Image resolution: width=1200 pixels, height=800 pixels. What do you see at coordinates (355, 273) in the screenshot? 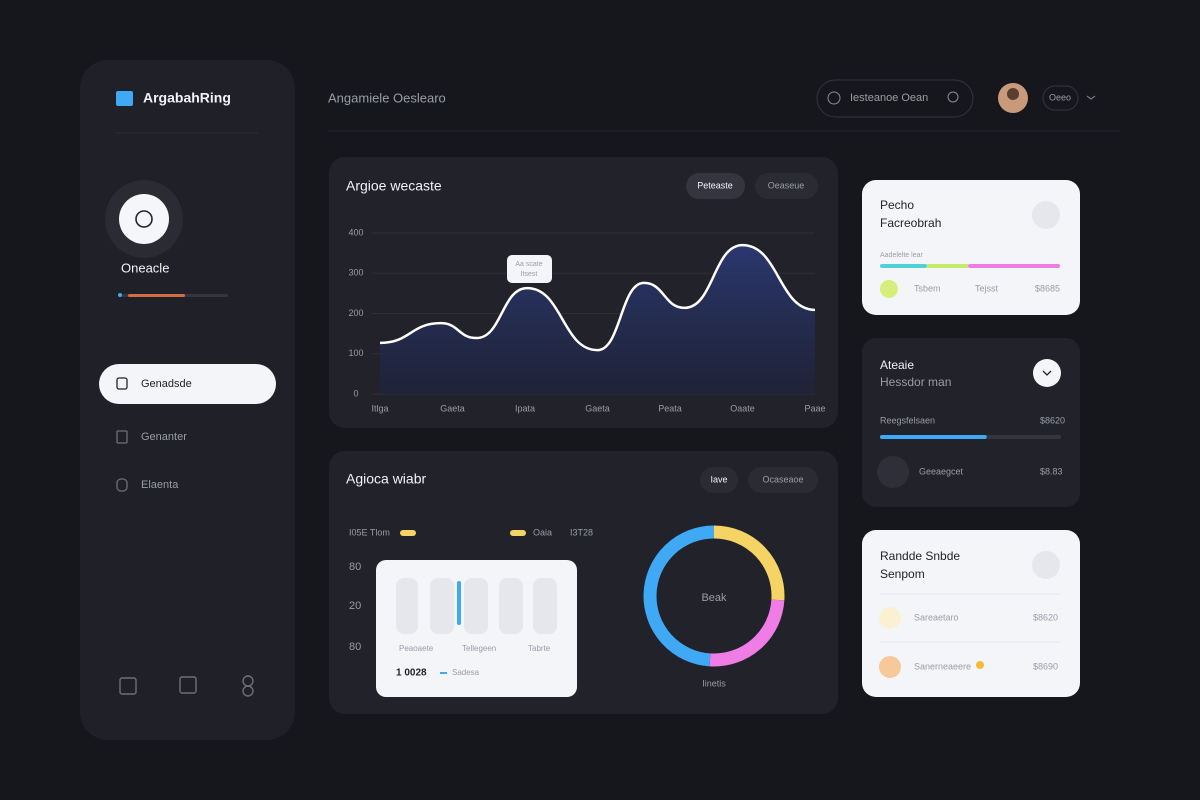
I see `y-tick-label: 300` at bounding box center [355, 273].